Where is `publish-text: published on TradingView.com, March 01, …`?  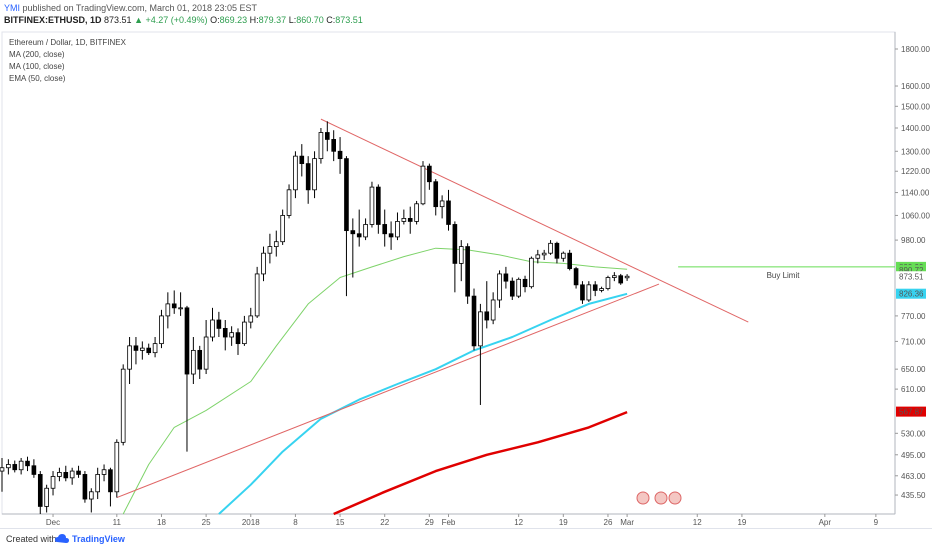
publish-text: published on TradingView.com, March 01, … is located at coordinates (140, 8).